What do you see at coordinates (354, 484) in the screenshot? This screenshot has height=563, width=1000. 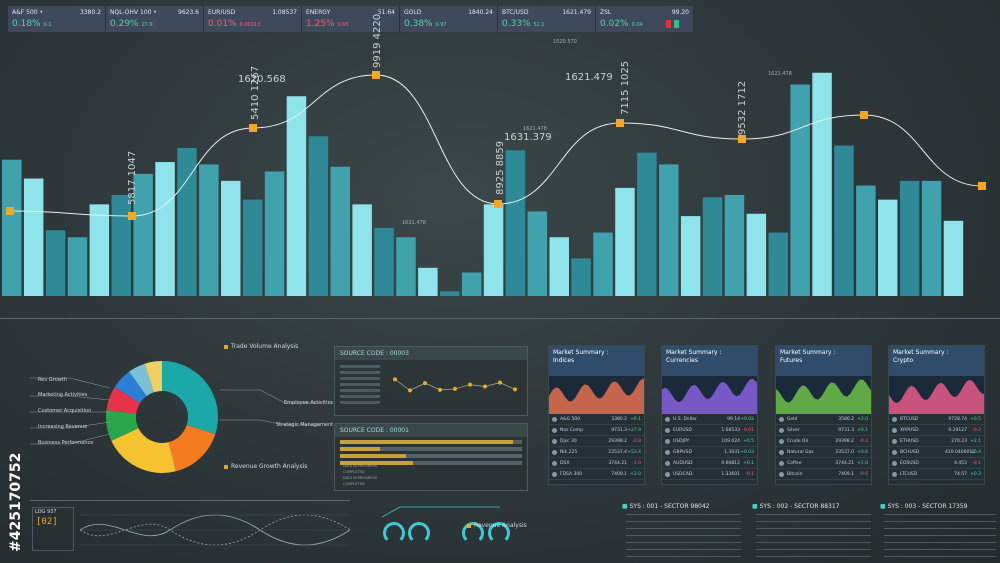 I see `node-status: COMPLETED` at bounding box center [354, 484].